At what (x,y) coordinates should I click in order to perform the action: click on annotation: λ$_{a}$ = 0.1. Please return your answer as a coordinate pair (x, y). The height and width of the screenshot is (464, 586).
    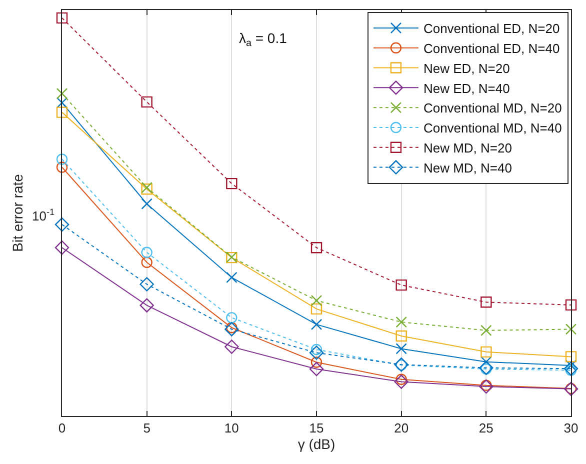
    Looking at the image, I should click on (263, 39).